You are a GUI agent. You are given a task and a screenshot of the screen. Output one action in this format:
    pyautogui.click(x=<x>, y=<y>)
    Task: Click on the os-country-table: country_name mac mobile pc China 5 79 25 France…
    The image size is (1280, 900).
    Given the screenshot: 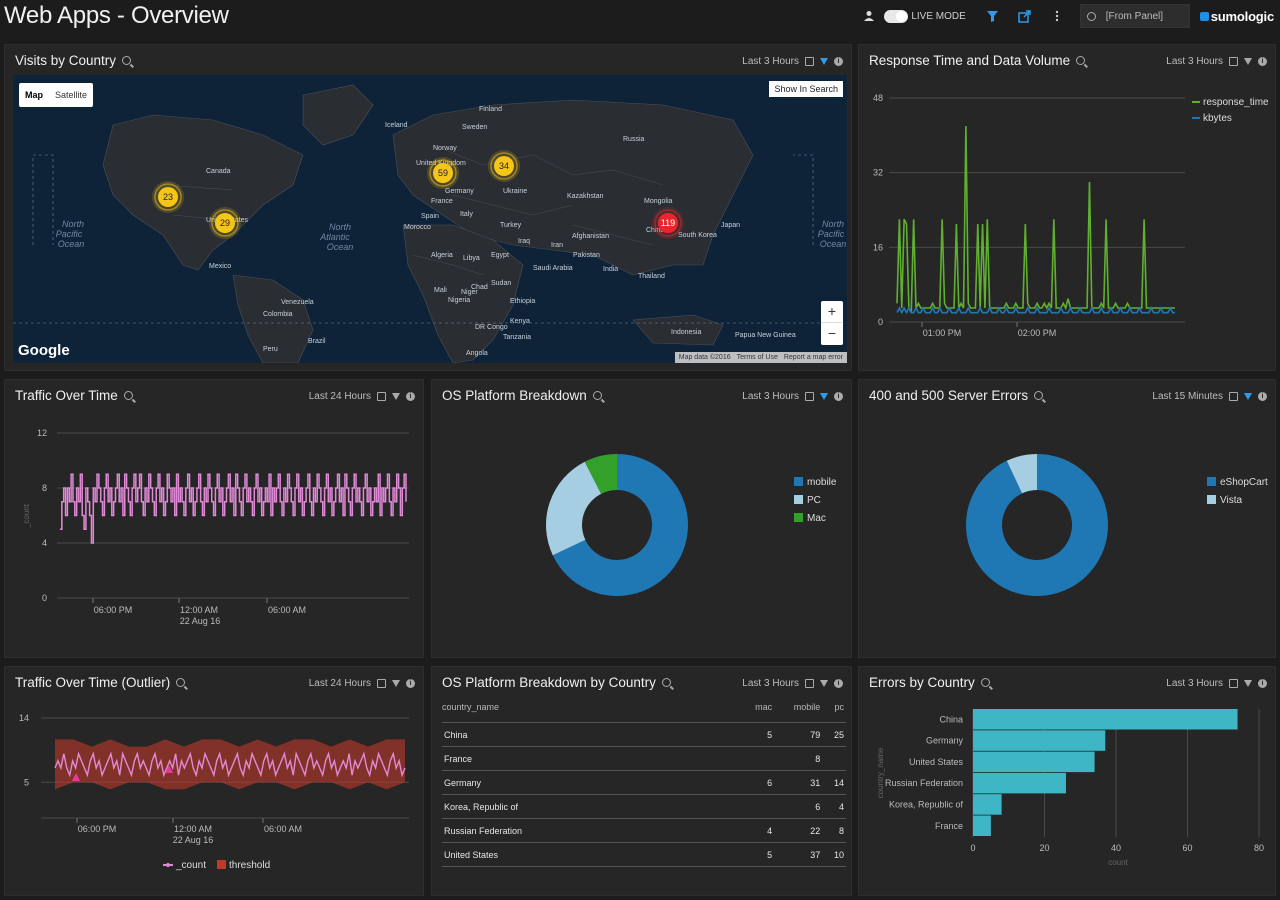 What is the action you would take?
    pyautogui.click(x=644, y=784)
    